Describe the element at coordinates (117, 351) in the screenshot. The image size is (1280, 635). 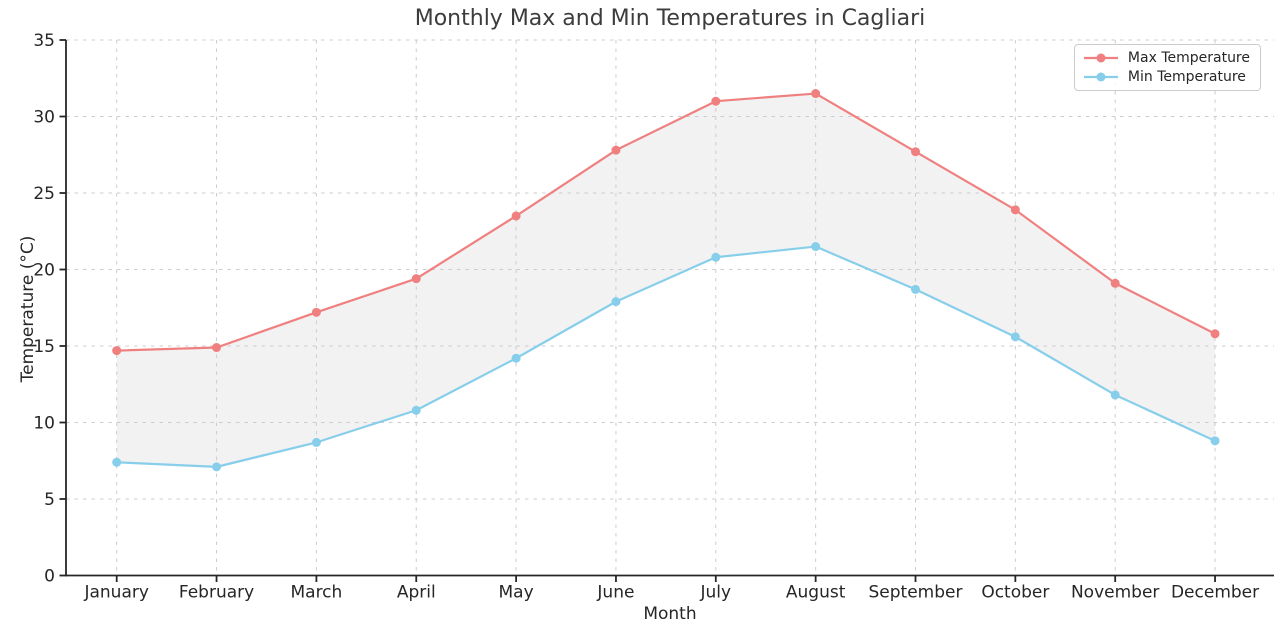
I see `max-marker-january` at that location.